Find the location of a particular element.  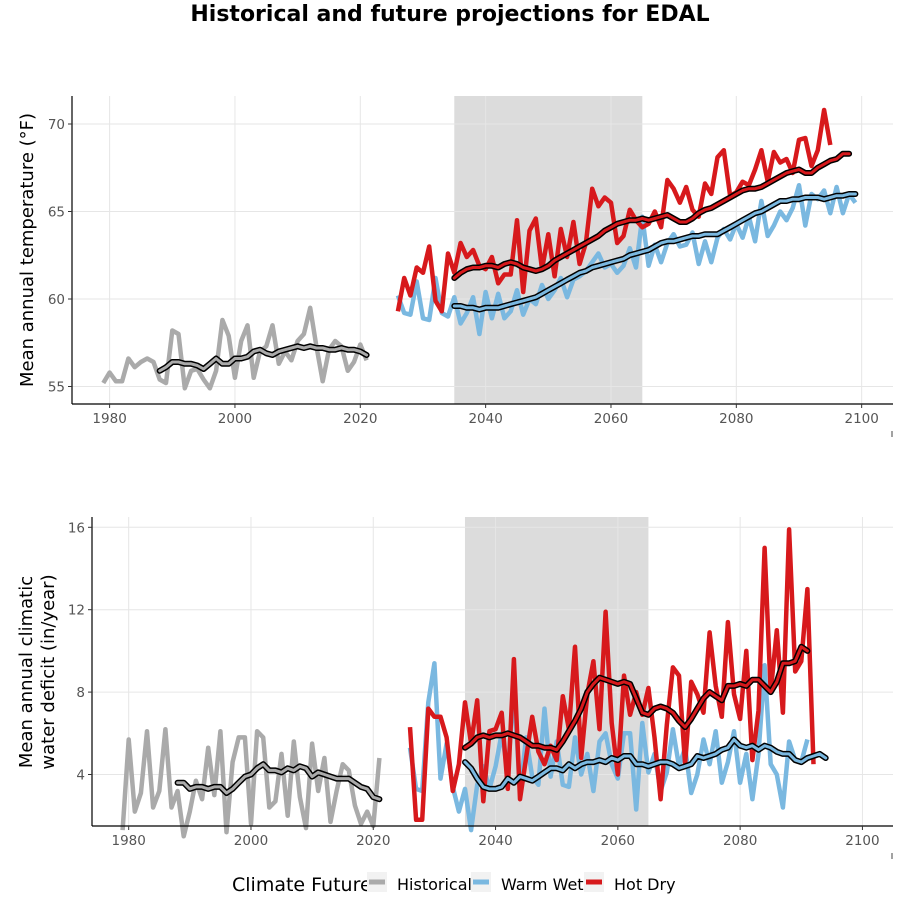

y-tick-label-12: 12 is located at coordinates (76, 611).